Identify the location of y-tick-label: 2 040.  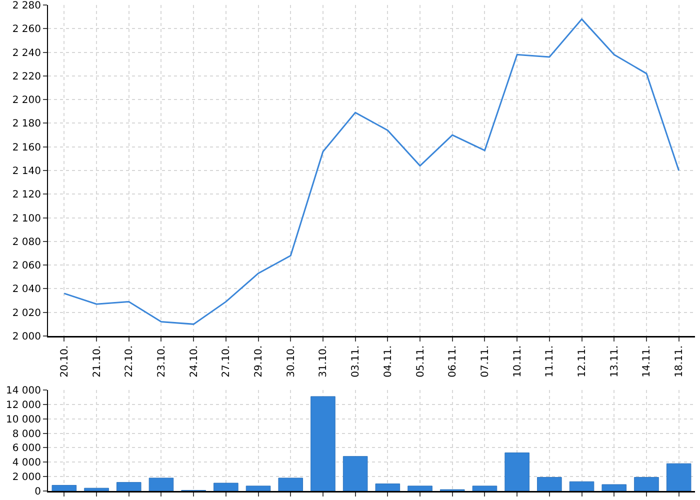
(26, 290).